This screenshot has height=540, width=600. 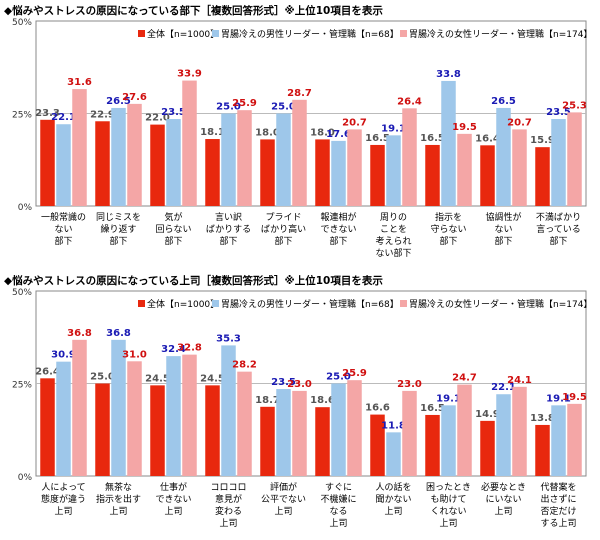 What do you see at coordinates (267, 400) in the screenshot?
I see `data-label: 18.7` at bounding box center [267, 400].